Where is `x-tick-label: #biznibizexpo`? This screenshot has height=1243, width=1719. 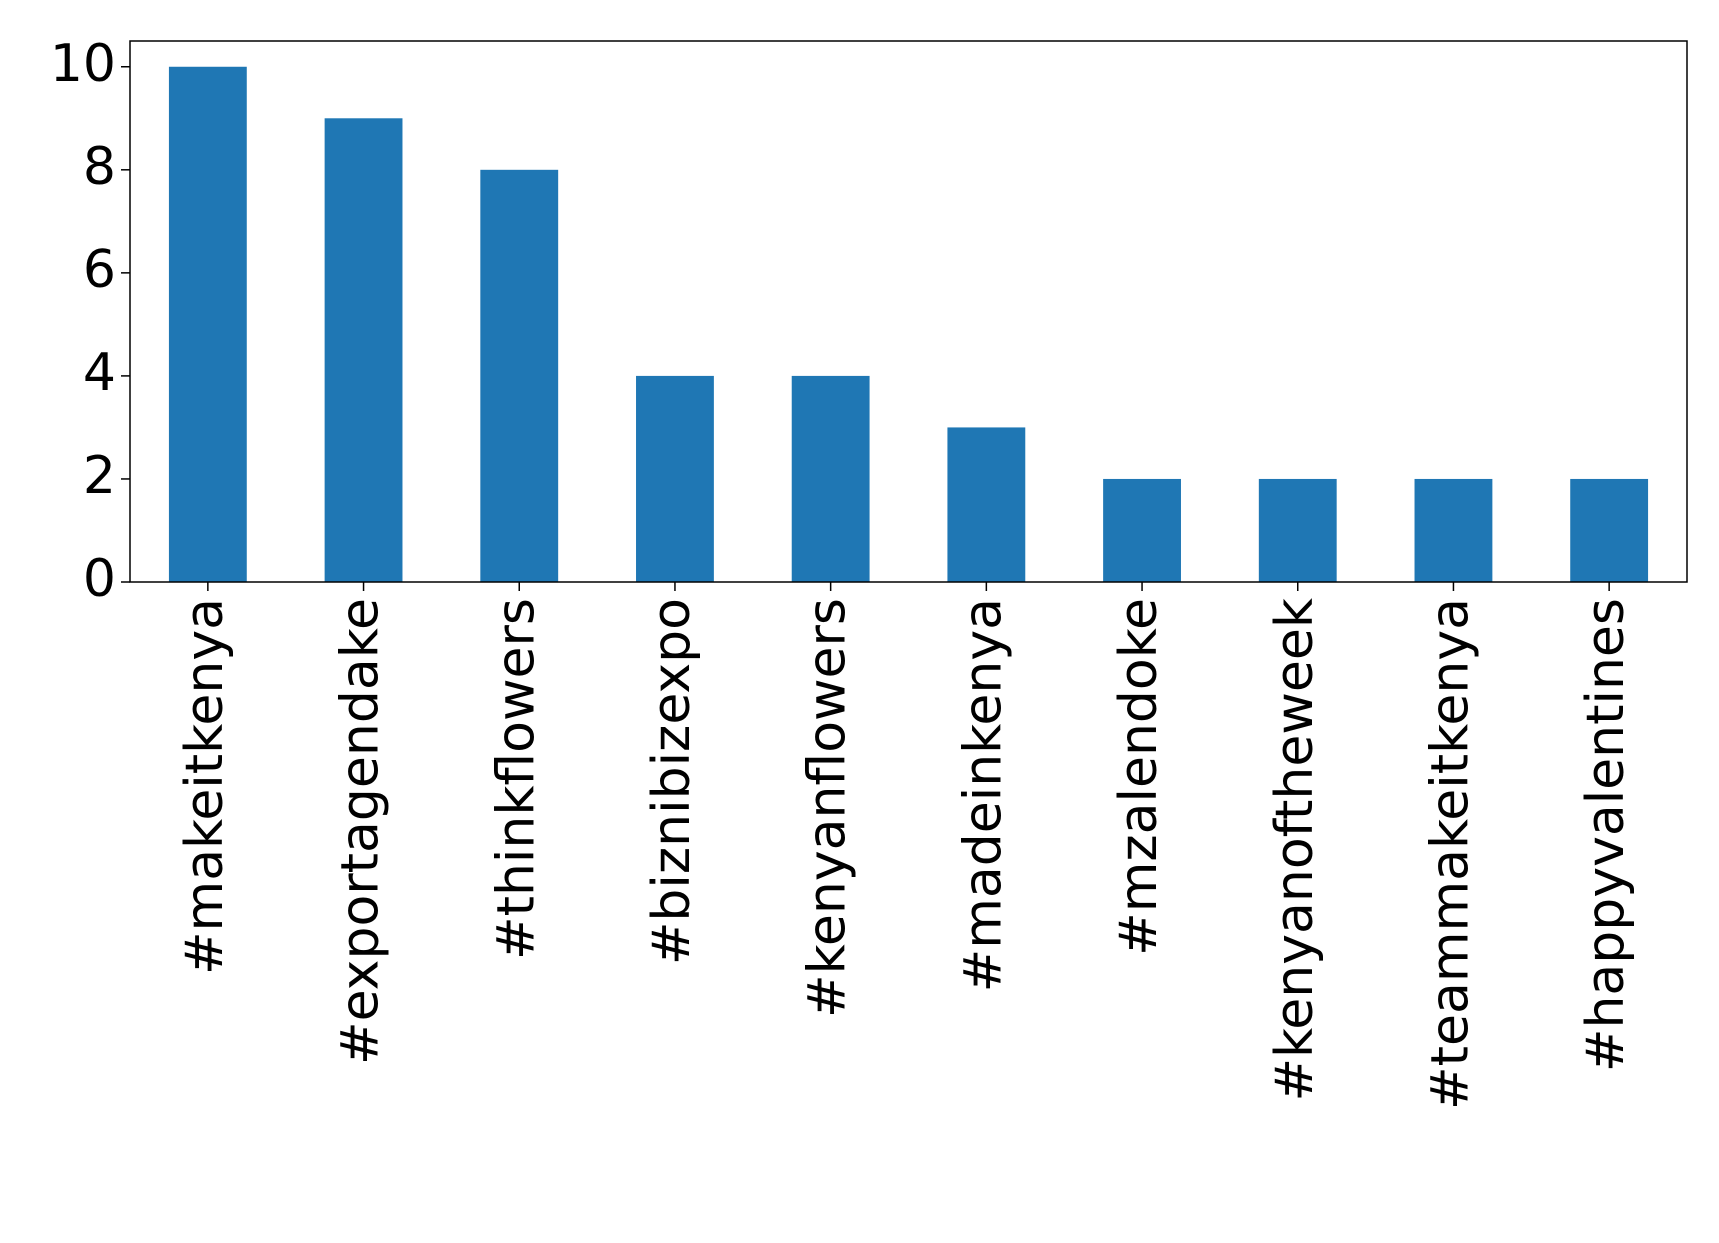
x-tick-label: #biznibizexpo is located at coordinates (672, 781).